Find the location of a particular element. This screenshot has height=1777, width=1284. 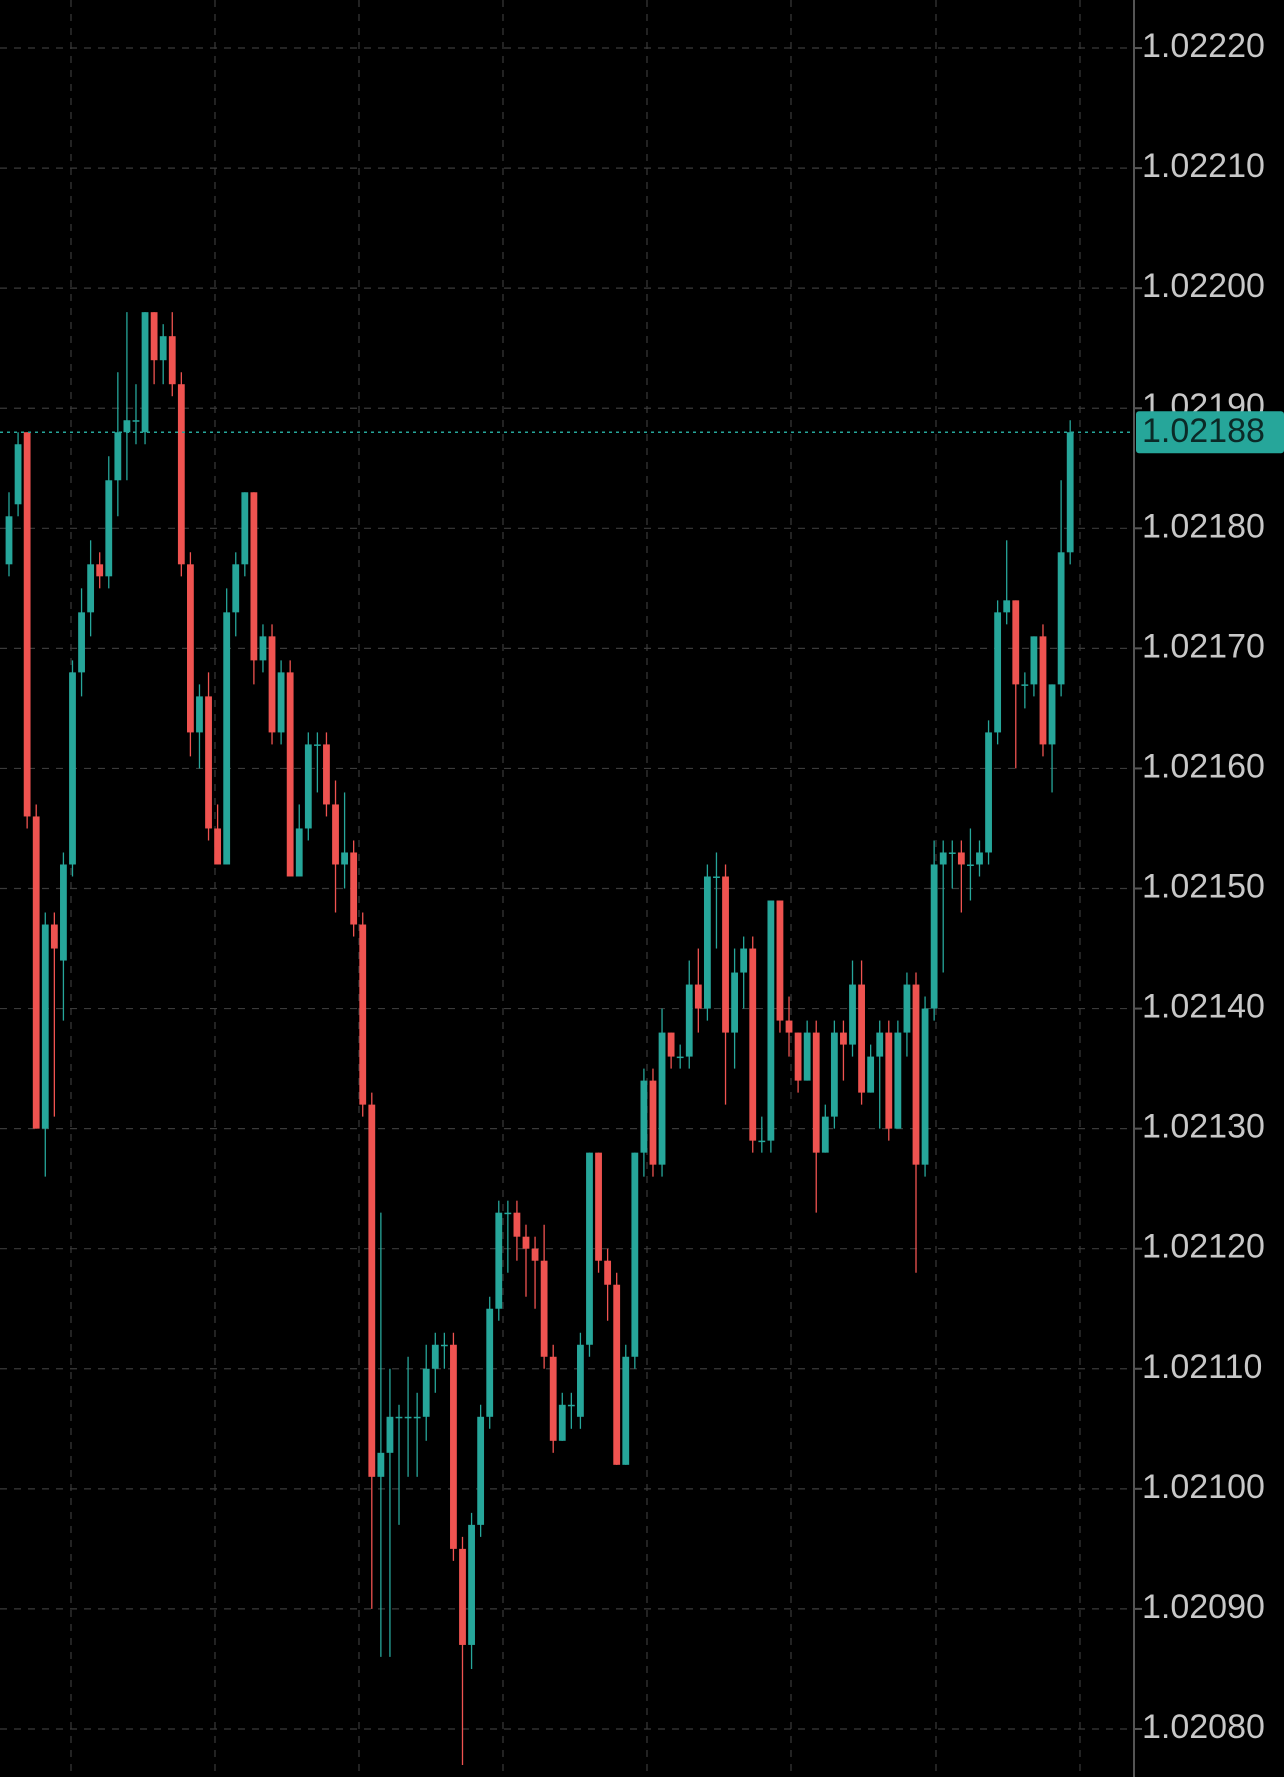

y-tick-label: 1.02080 is located at coordinates (1203, 1727).